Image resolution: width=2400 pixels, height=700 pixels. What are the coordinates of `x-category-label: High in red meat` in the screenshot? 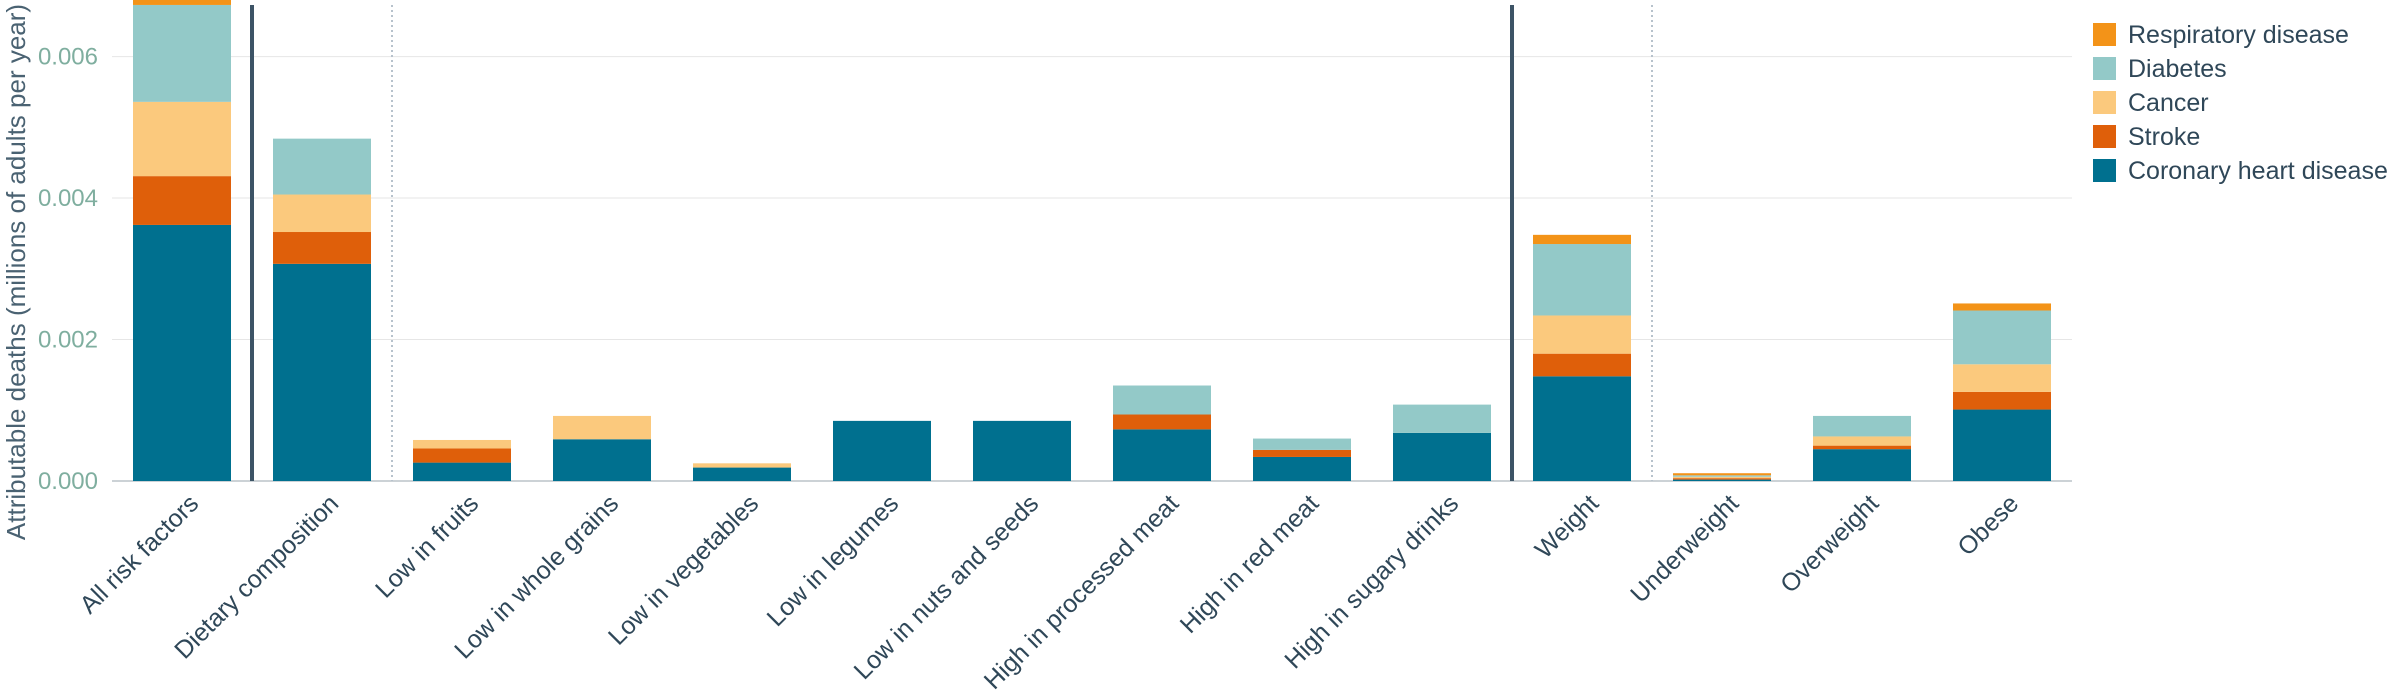 It's located at (1250, 564).